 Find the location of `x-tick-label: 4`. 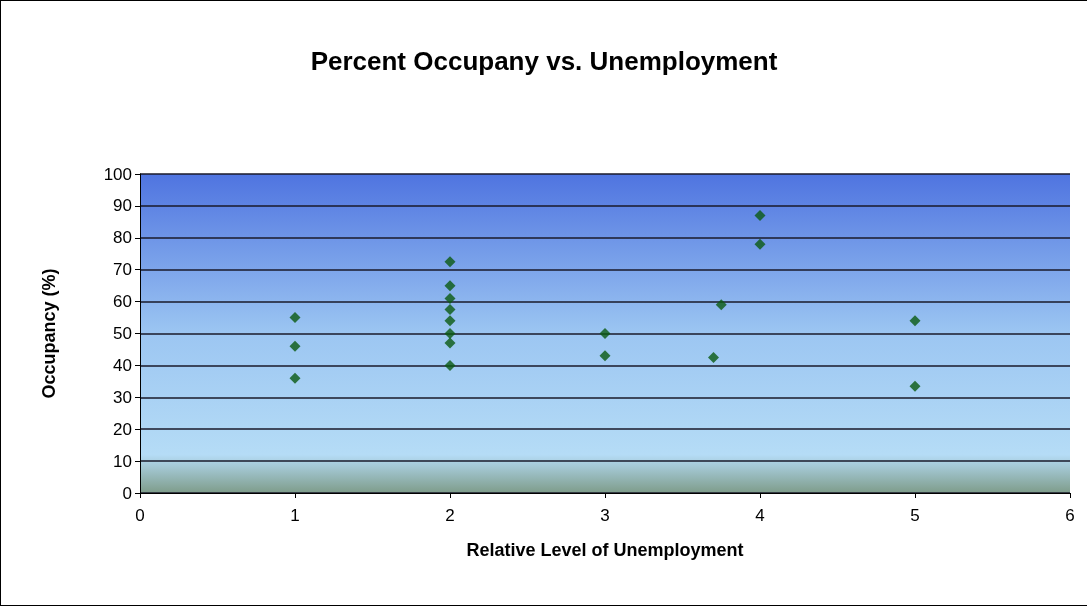

x-tick-label: 4 is located at coordinates (760, 515).